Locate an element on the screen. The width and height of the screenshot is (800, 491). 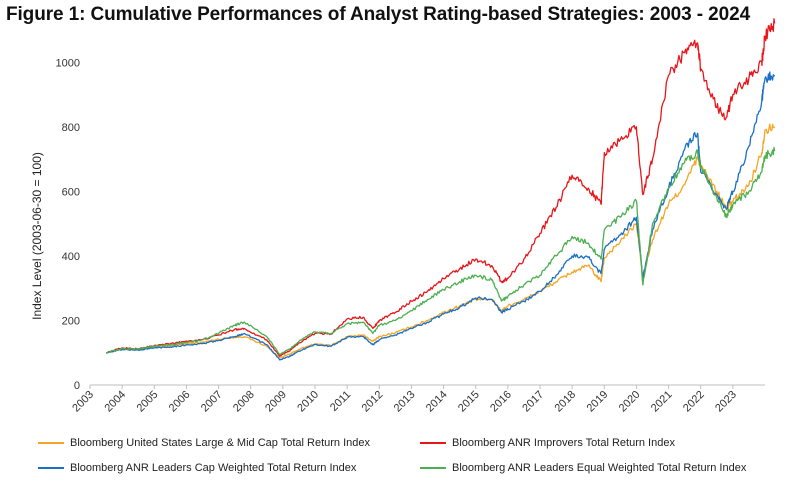
y-tick-label: 600 is located at coordinates (71, 192).